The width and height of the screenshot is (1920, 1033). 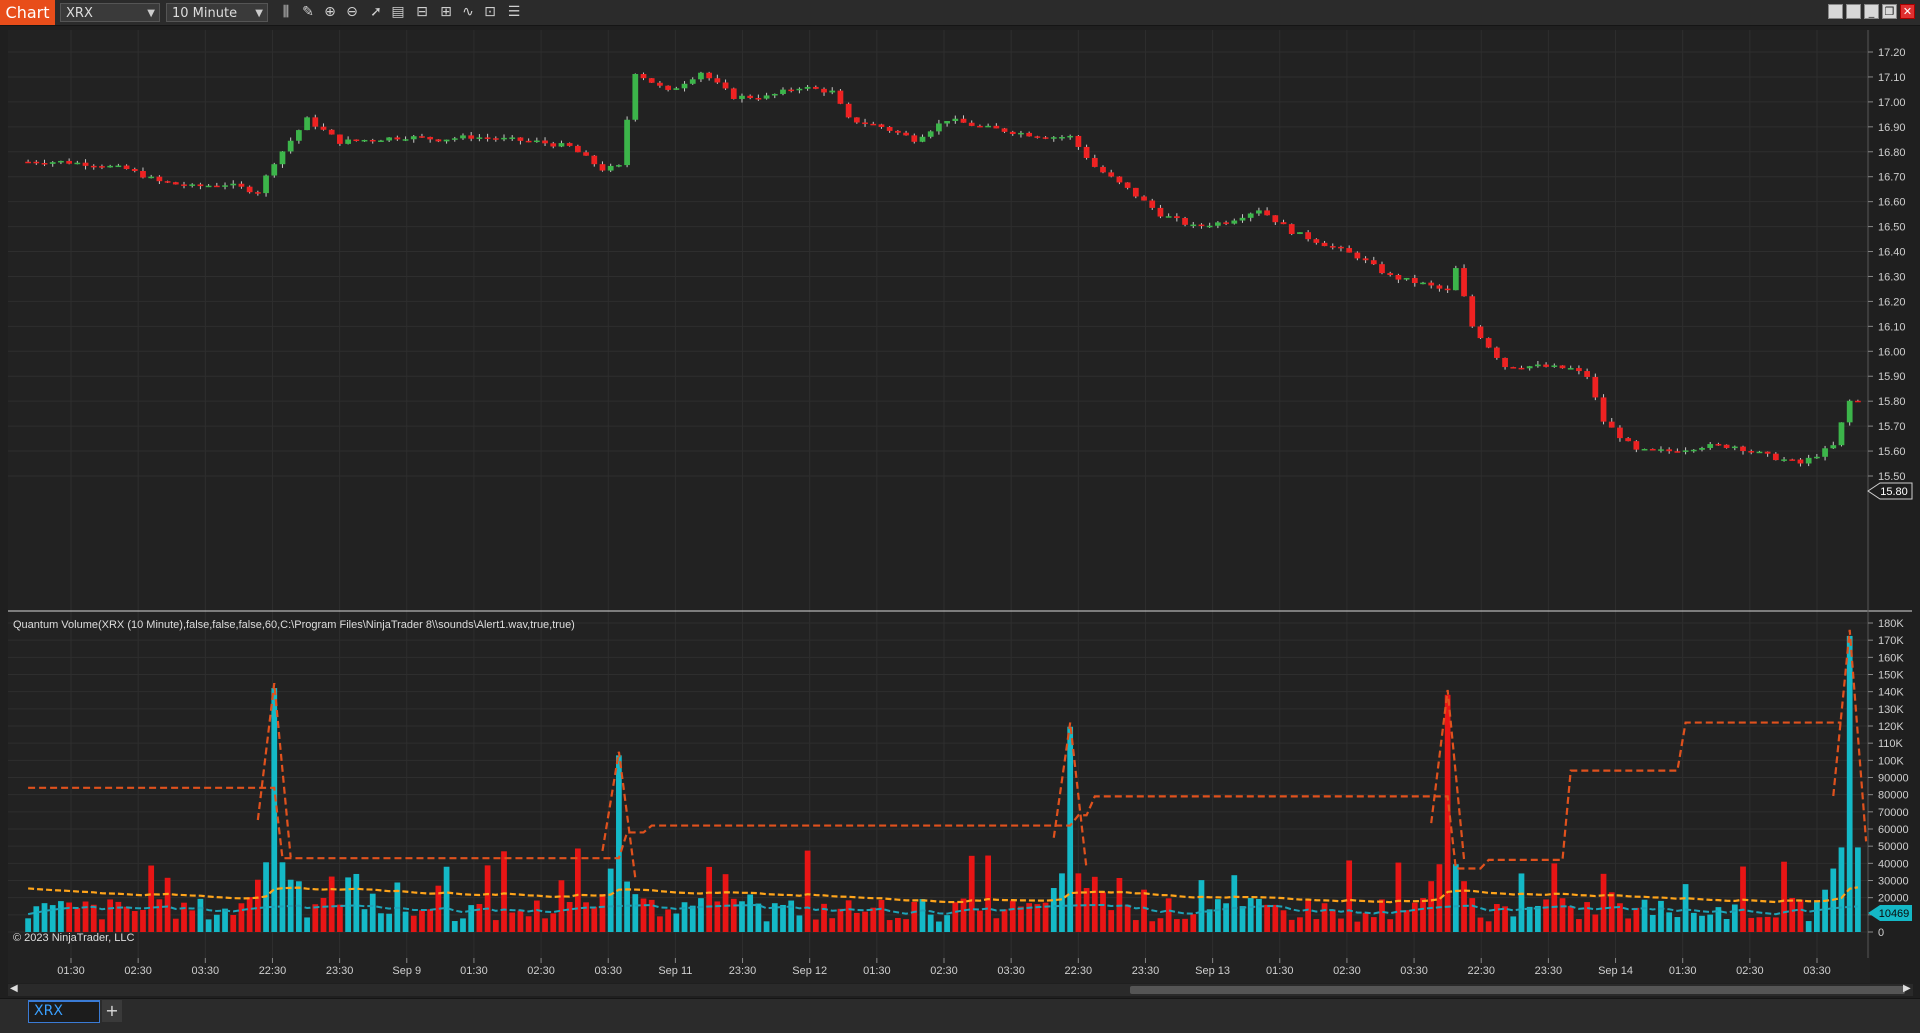 I want to click on volume-tick-label: 80000, so click(x=1893, y=796).